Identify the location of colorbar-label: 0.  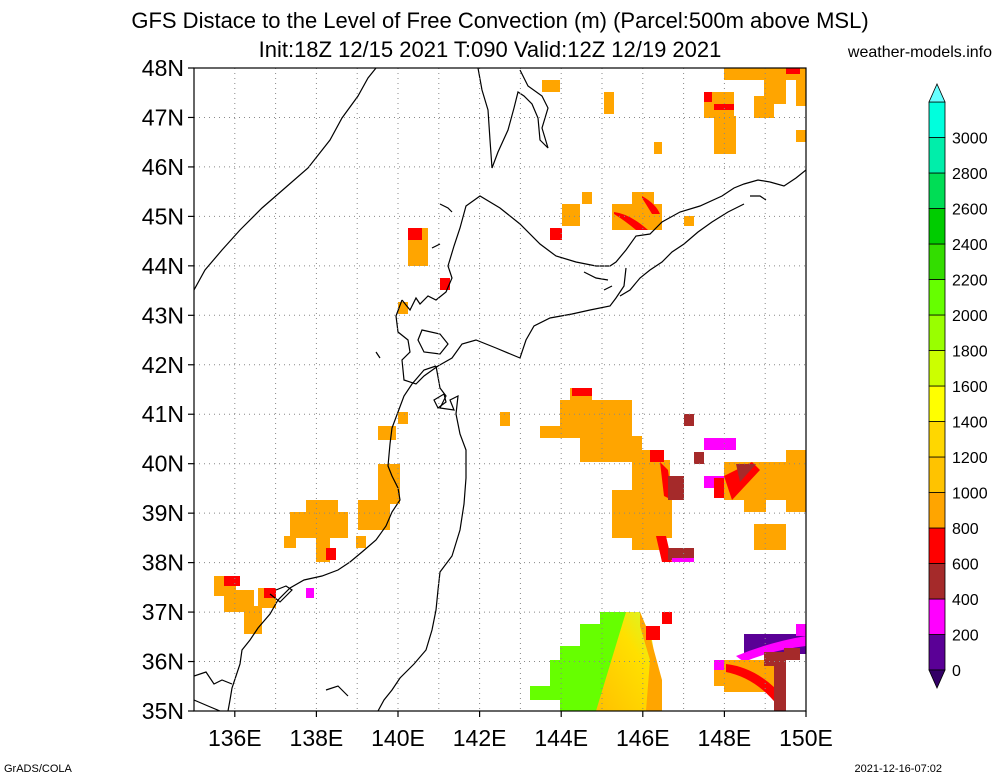
(956, 671).